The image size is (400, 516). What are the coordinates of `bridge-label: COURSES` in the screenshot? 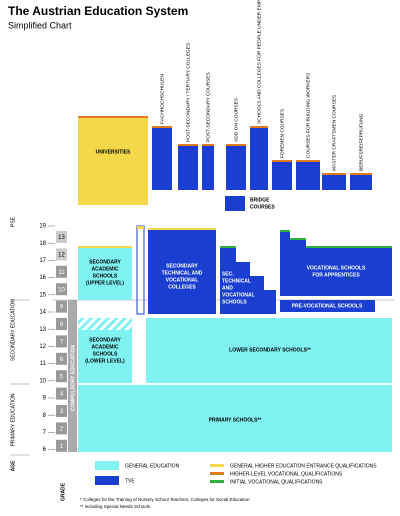 It's located at (262, 207).